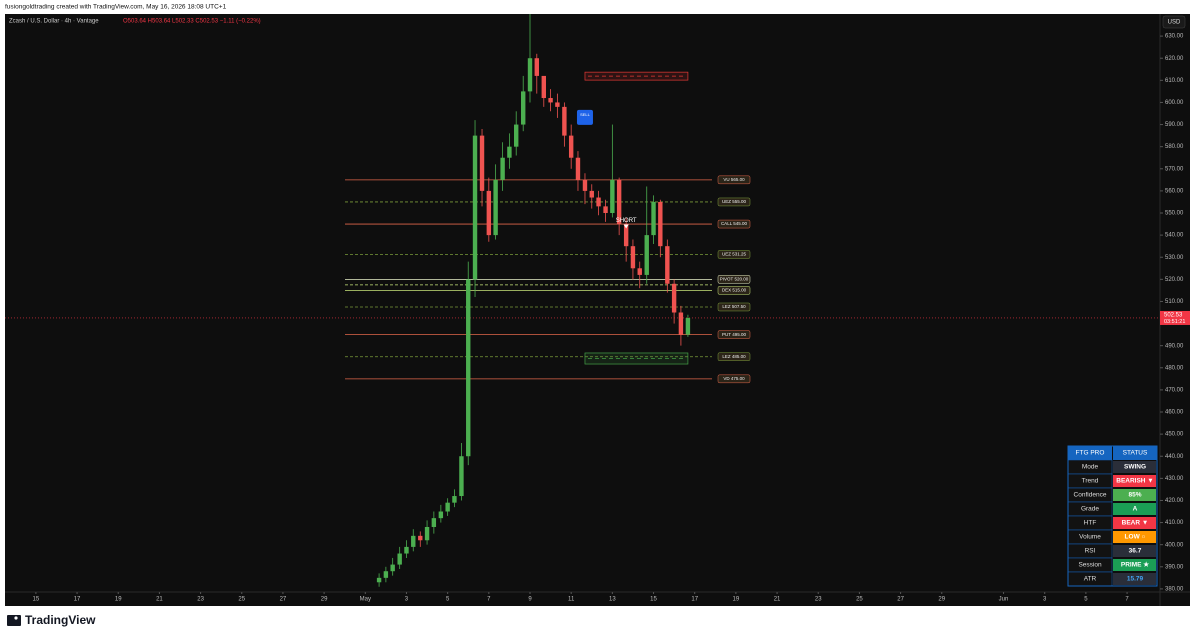 The width and height of the screenshot is (1200, 642). I want to click on y-tick-label: 400.00, so click(1174, 545).